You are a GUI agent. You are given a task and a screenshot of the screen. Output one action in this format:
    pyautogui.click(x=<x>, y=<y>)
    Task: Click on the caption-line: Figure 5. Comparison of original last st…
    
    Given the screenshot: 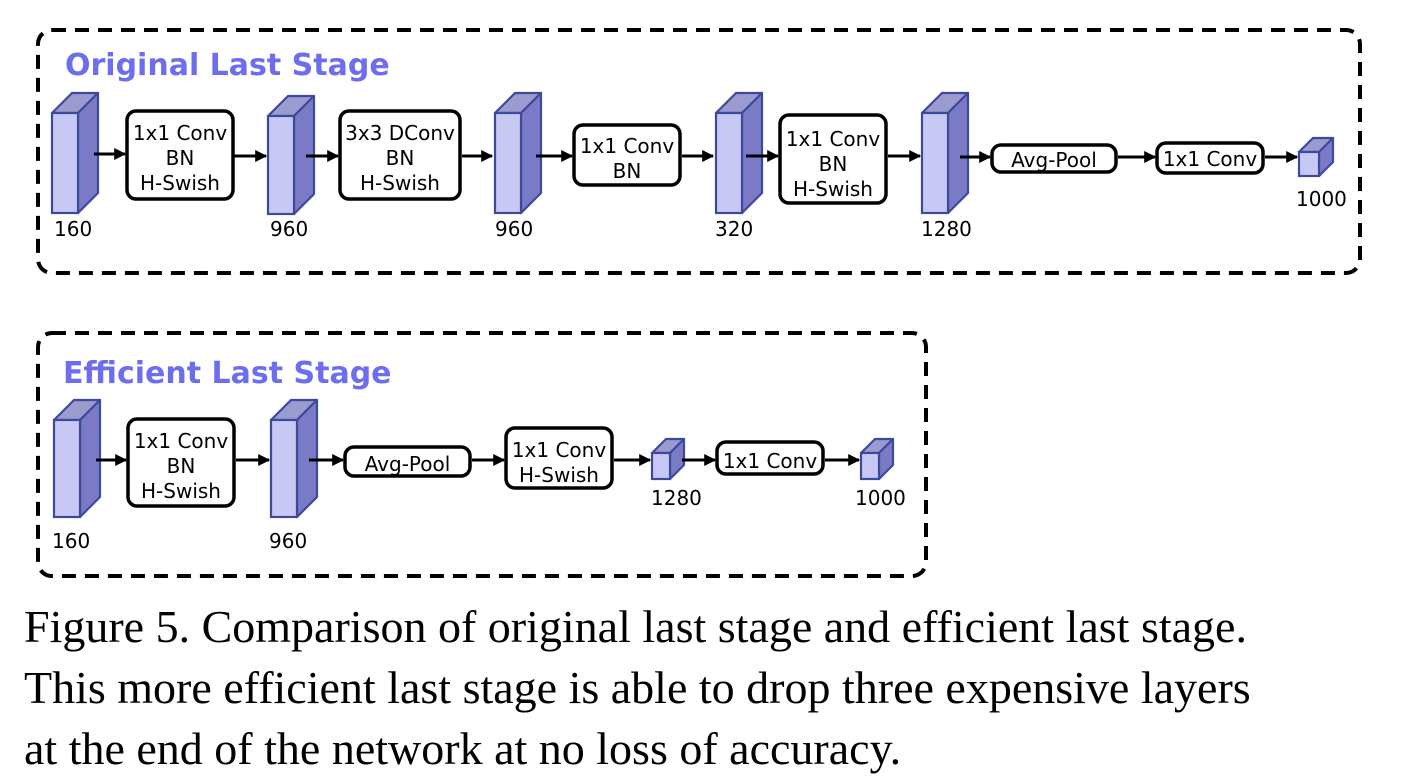 What is the action you would take?
    pyautogui.click(x=635, y=626)
    